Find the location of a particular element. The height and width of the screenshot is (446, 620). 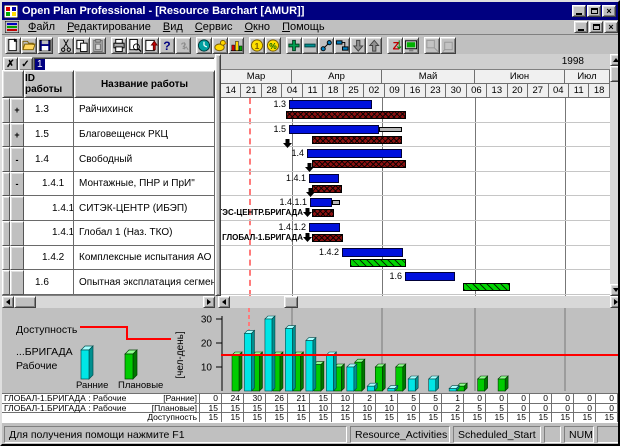

resource-value-cell: 24 is located at coordinates (233, 398).